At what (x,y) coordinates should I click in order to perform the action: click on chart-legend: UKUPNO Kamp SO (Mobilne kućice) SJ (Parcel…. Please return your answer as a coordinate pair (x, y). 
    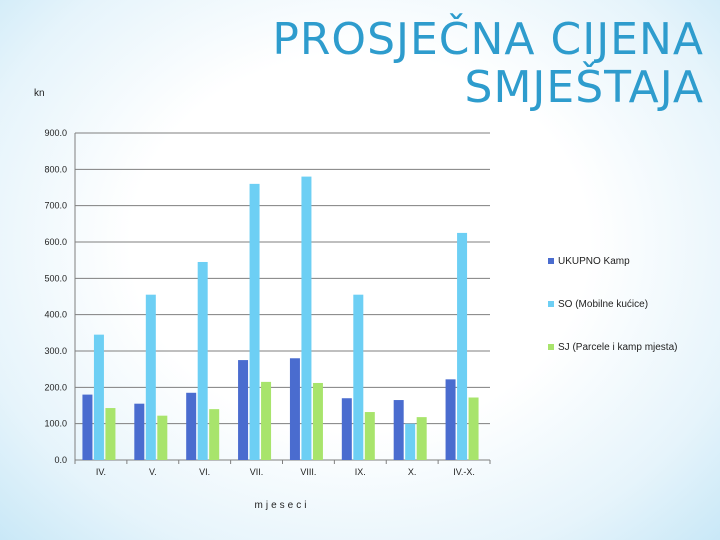
    Looking at the image, I should click on (612, 318).